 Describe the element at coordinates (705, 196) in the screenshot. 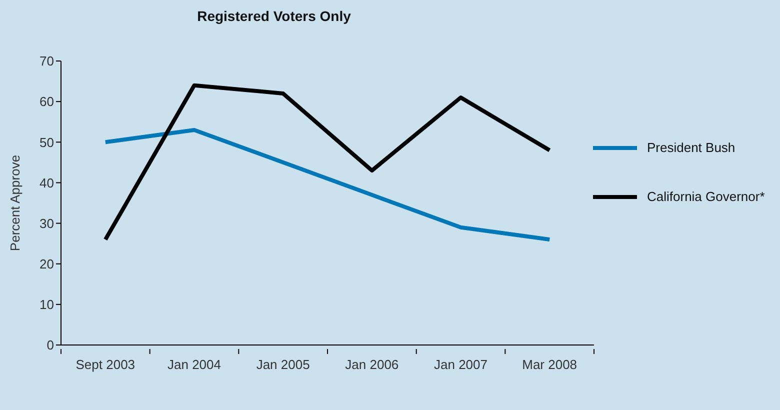

I see `legend-label: California Governor*` at that location.